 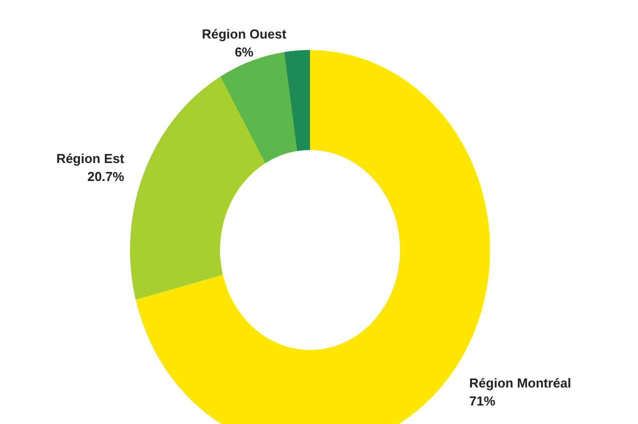 I want to click on data-label: 71%, so click(x=482, y=400).